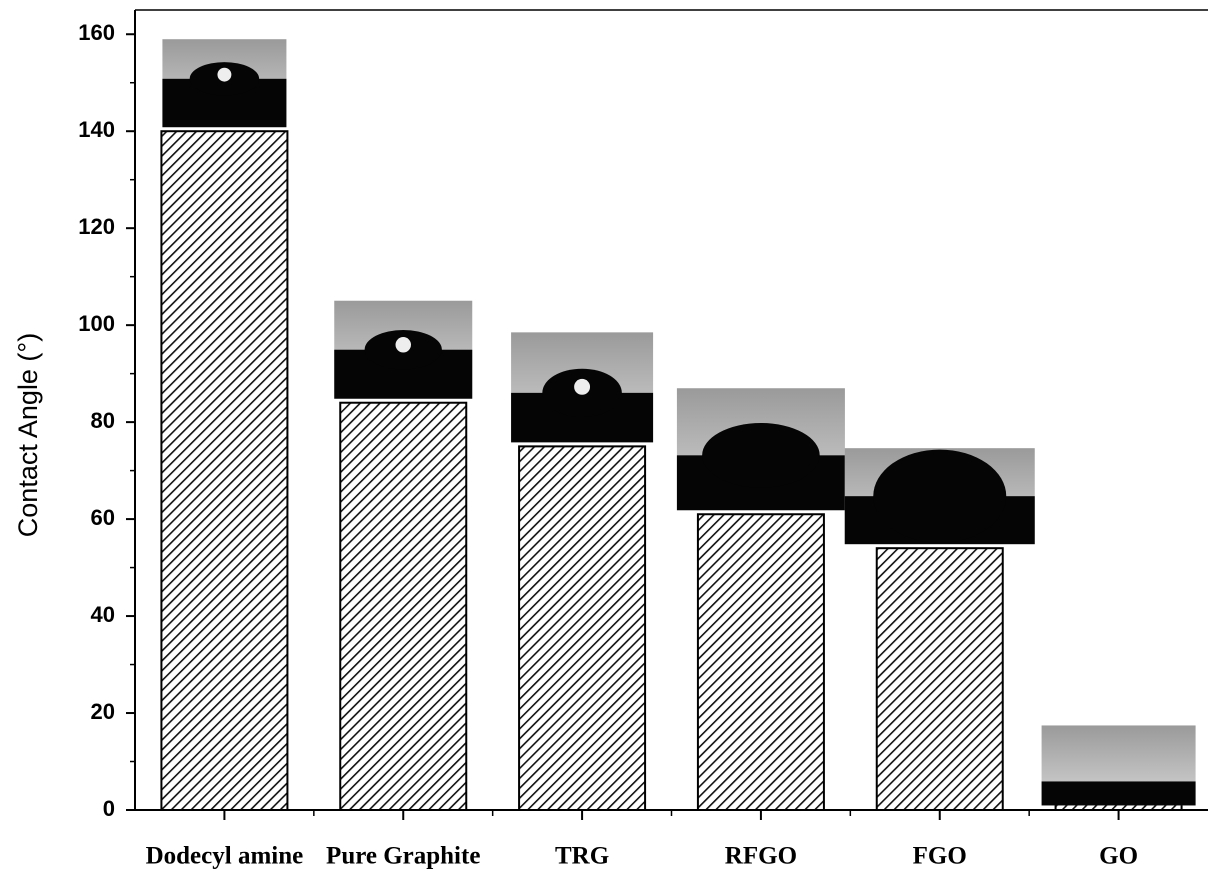  I want to click on y-tick-label: 100, so click(96, 323).